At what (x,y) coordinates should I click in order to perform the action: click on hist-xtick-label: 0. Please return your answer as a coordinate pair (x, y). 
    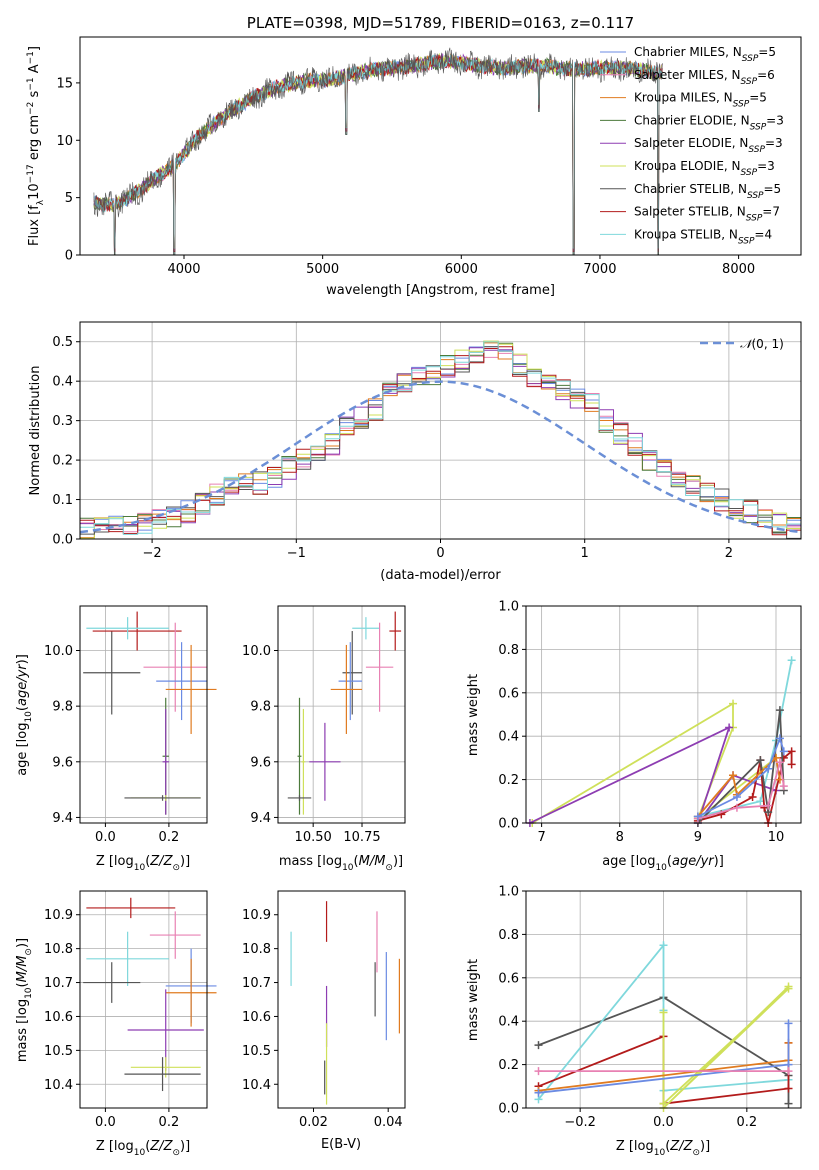
    Looking at the image, I should click on (440, 553).